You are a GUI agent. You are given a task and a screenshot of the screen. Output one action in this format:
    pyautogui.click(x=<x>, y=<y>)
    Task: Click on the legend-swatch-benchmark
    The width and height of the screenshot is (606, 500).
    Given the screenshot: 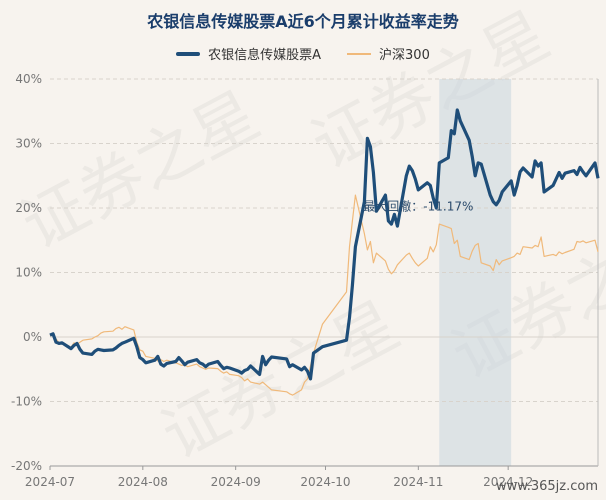 What is the action you would take?
    pyautogui.click(x=359, y=53)
    